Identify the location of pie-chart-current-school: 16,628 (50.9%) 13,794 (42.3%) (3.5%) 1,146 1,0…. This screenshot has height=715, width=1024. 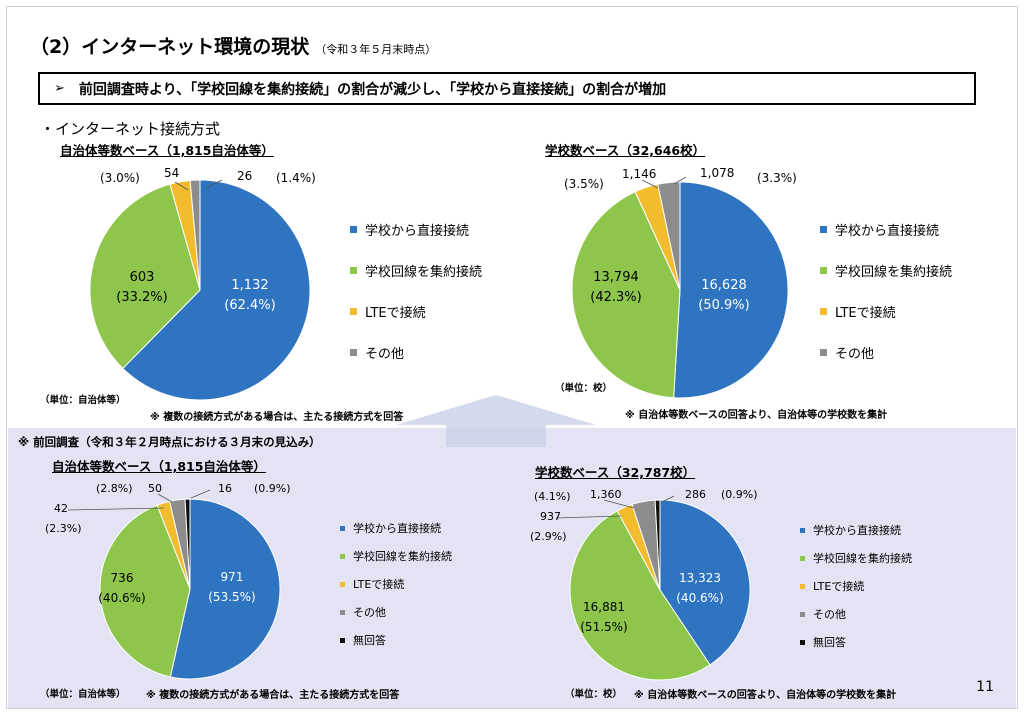
(680, 282).